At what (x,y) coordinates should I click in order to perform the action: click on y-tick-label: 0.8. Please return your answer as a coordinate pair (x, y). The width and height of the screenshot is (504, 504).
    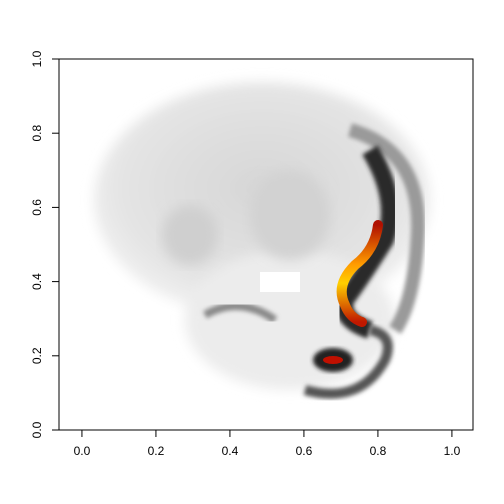
    Looking at the image, I should click on (37, 133).